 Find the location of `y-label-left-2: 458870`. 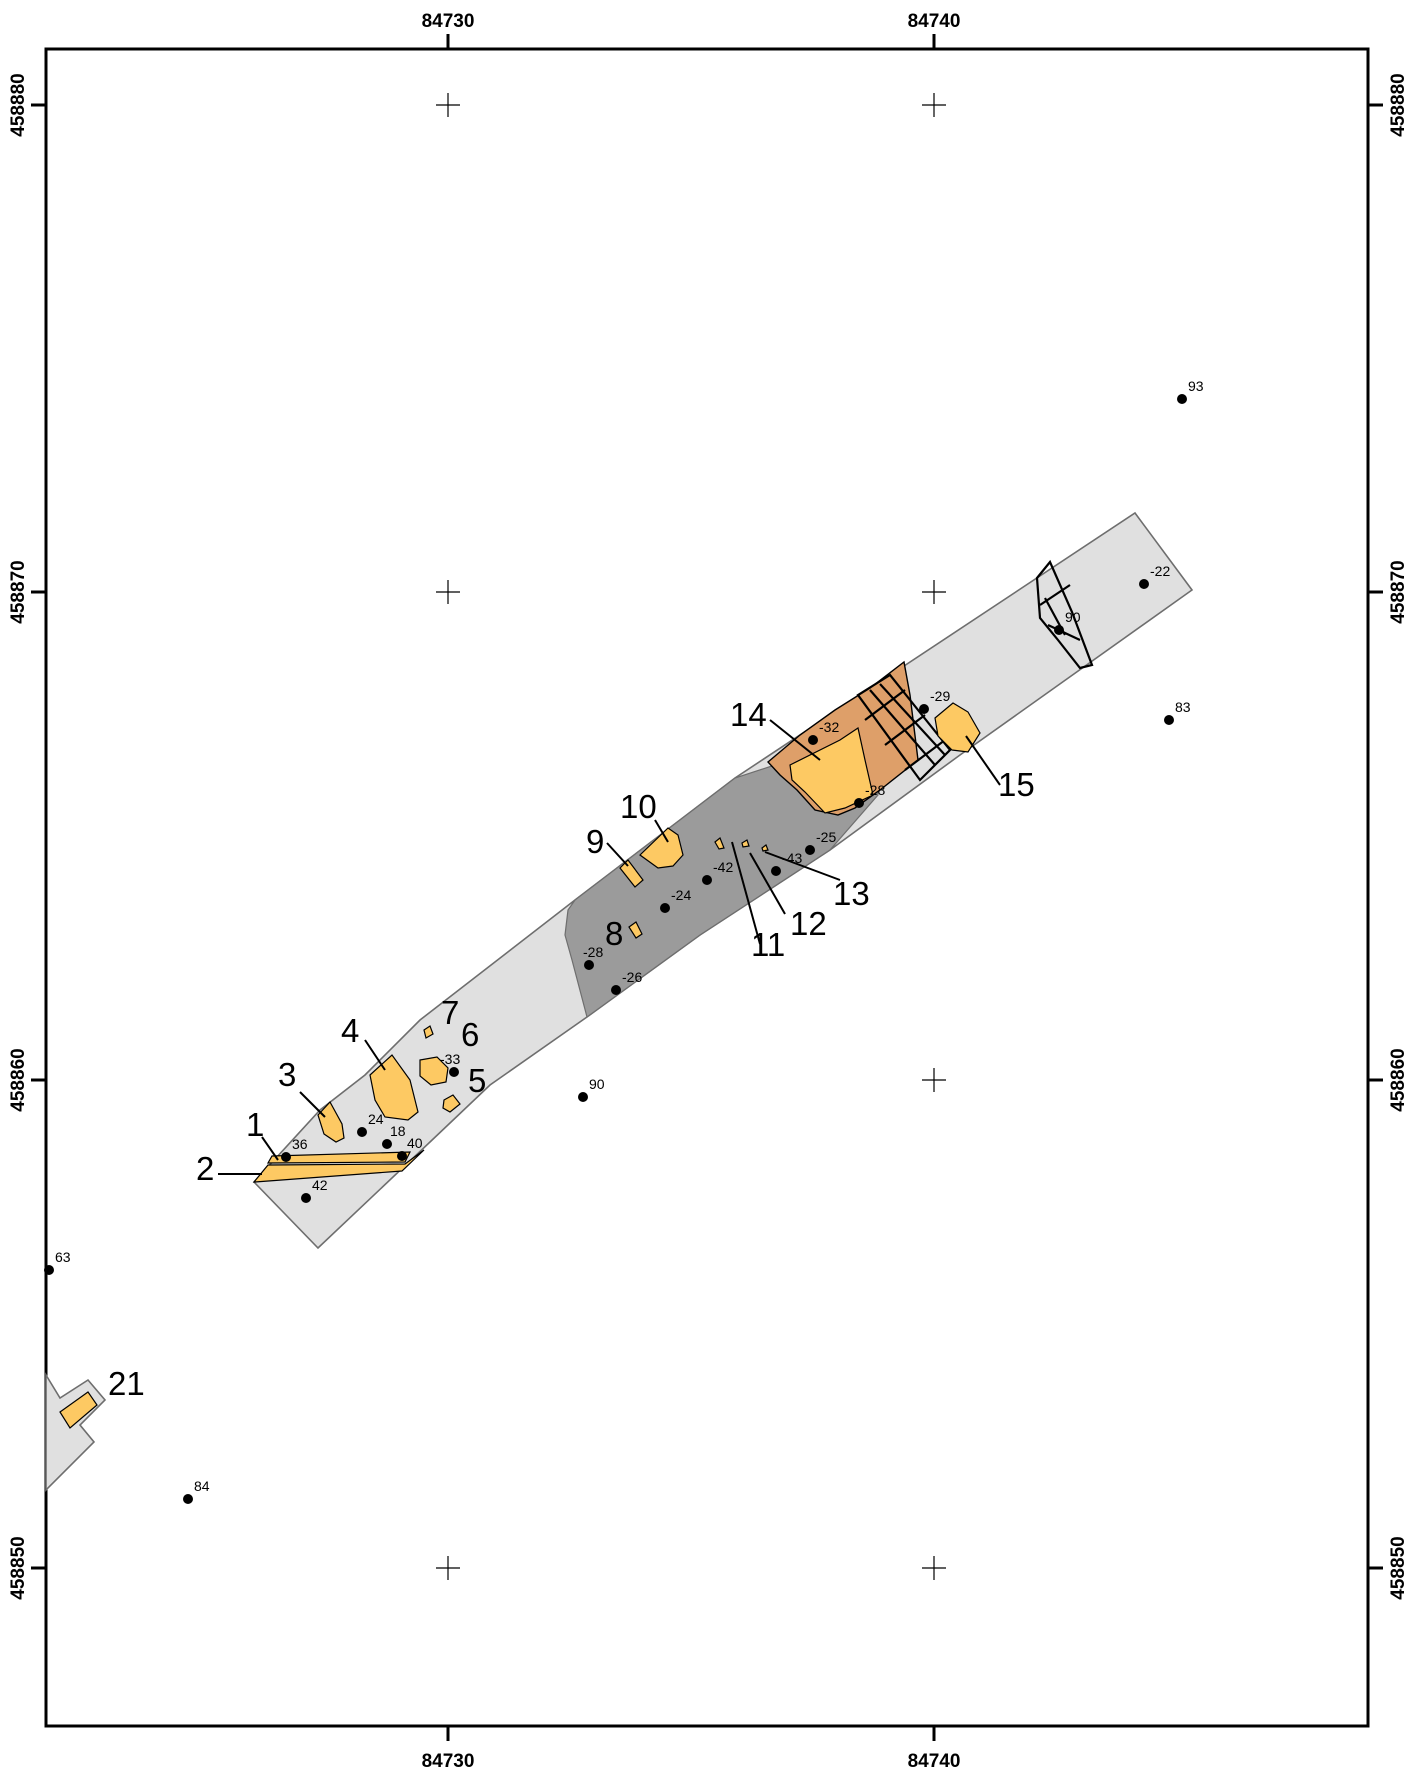

y-label-left-2: 458870 is located at coordinates (18, 591).